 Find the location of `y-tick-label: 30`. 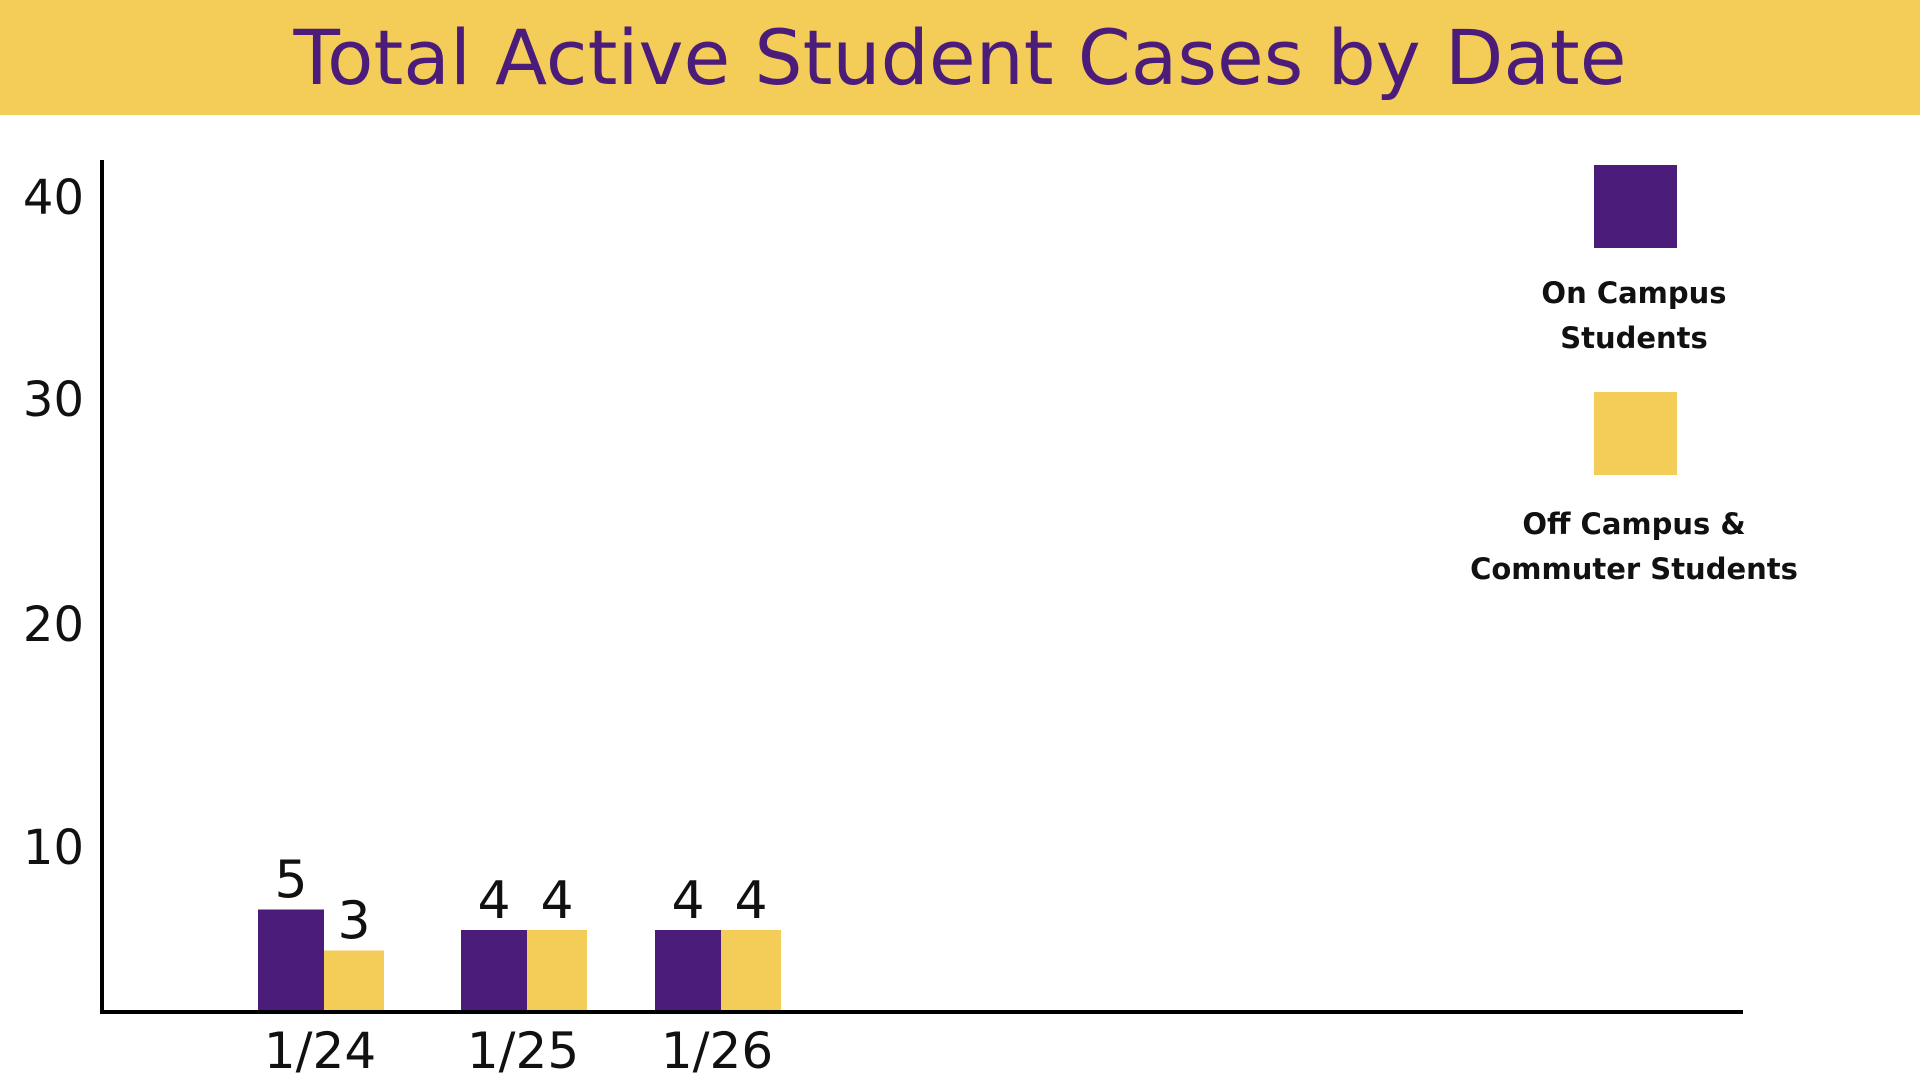

y-tick-label: 30 is located at coordinates (53, 400).